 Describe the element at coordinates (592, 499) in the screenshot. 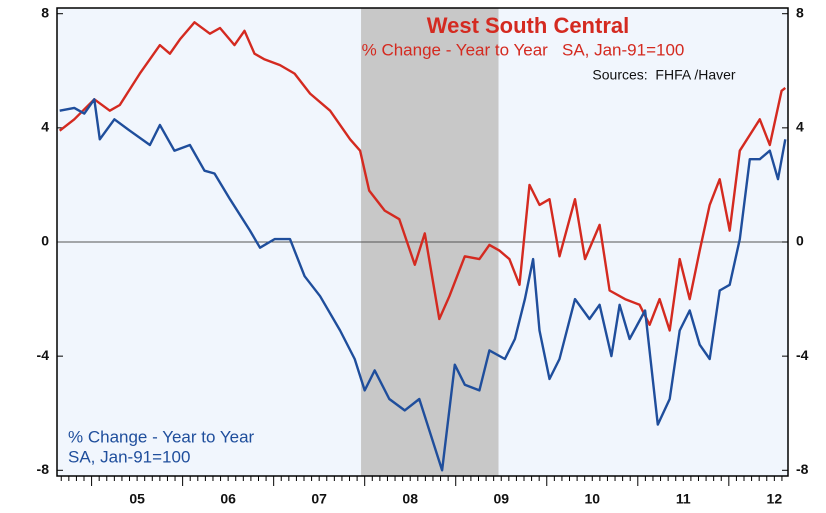

I see `x-tick-label: 10` at that location.